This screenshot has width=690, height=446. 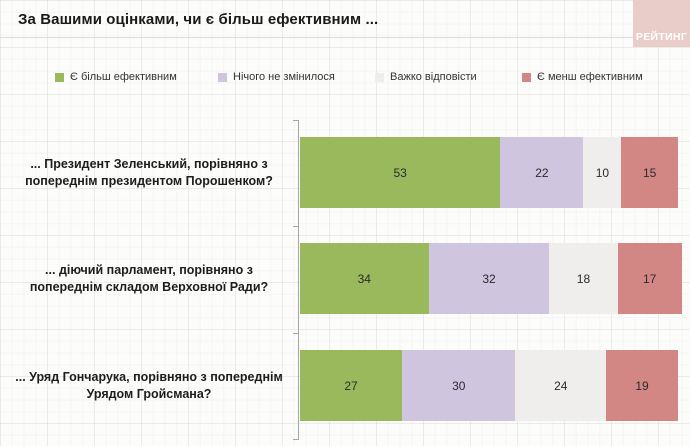 I want to click on bar-segment-less-effective: 15, so click(x=649, y=172).